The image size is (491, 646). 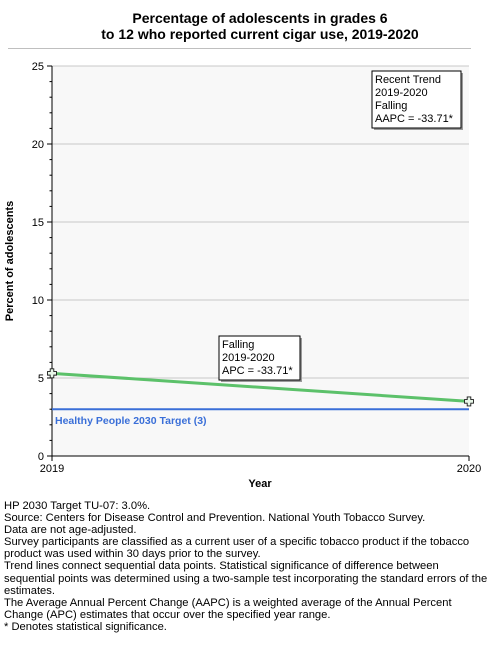 I want to click on y-tick-label: 5, so click(x=41, y=379).